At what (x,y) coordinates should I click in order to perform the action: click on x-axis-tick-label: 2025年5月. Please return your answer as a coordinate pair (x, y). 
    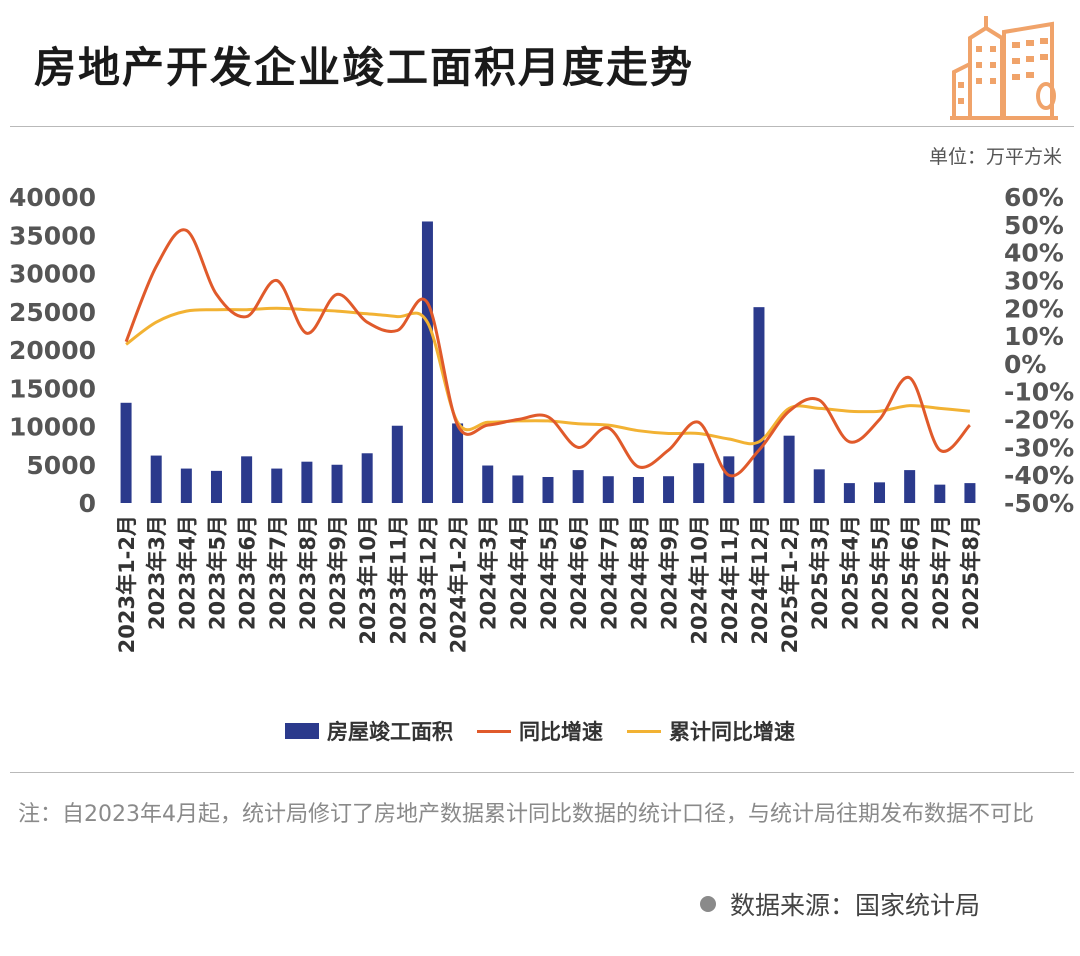
    Looking at the image, I should click on (881, 572).